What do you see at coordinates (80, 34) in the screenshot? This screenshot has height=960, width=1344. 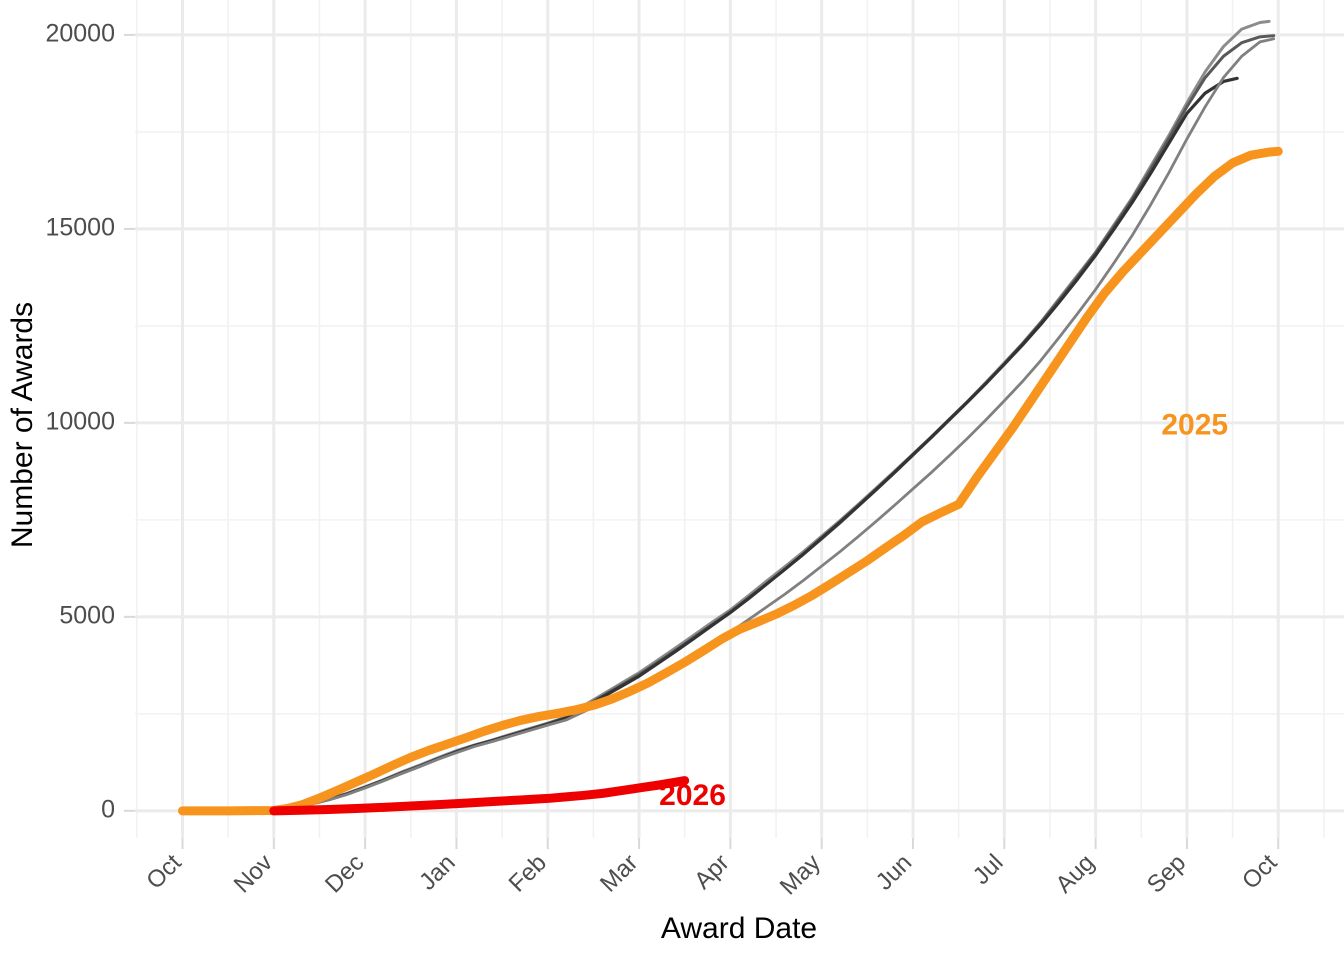 I see `y-tick-label: 20000` at bounding box center [80, 34].